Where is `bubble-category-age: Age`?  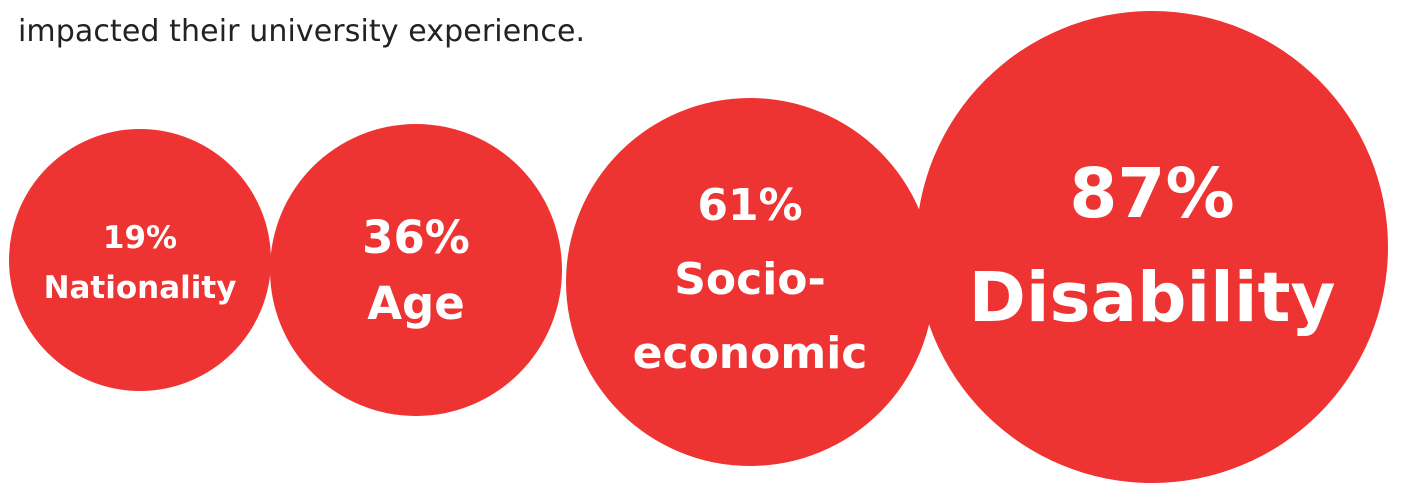 bubble-category-age: Age is located at coordinates (416, 303).